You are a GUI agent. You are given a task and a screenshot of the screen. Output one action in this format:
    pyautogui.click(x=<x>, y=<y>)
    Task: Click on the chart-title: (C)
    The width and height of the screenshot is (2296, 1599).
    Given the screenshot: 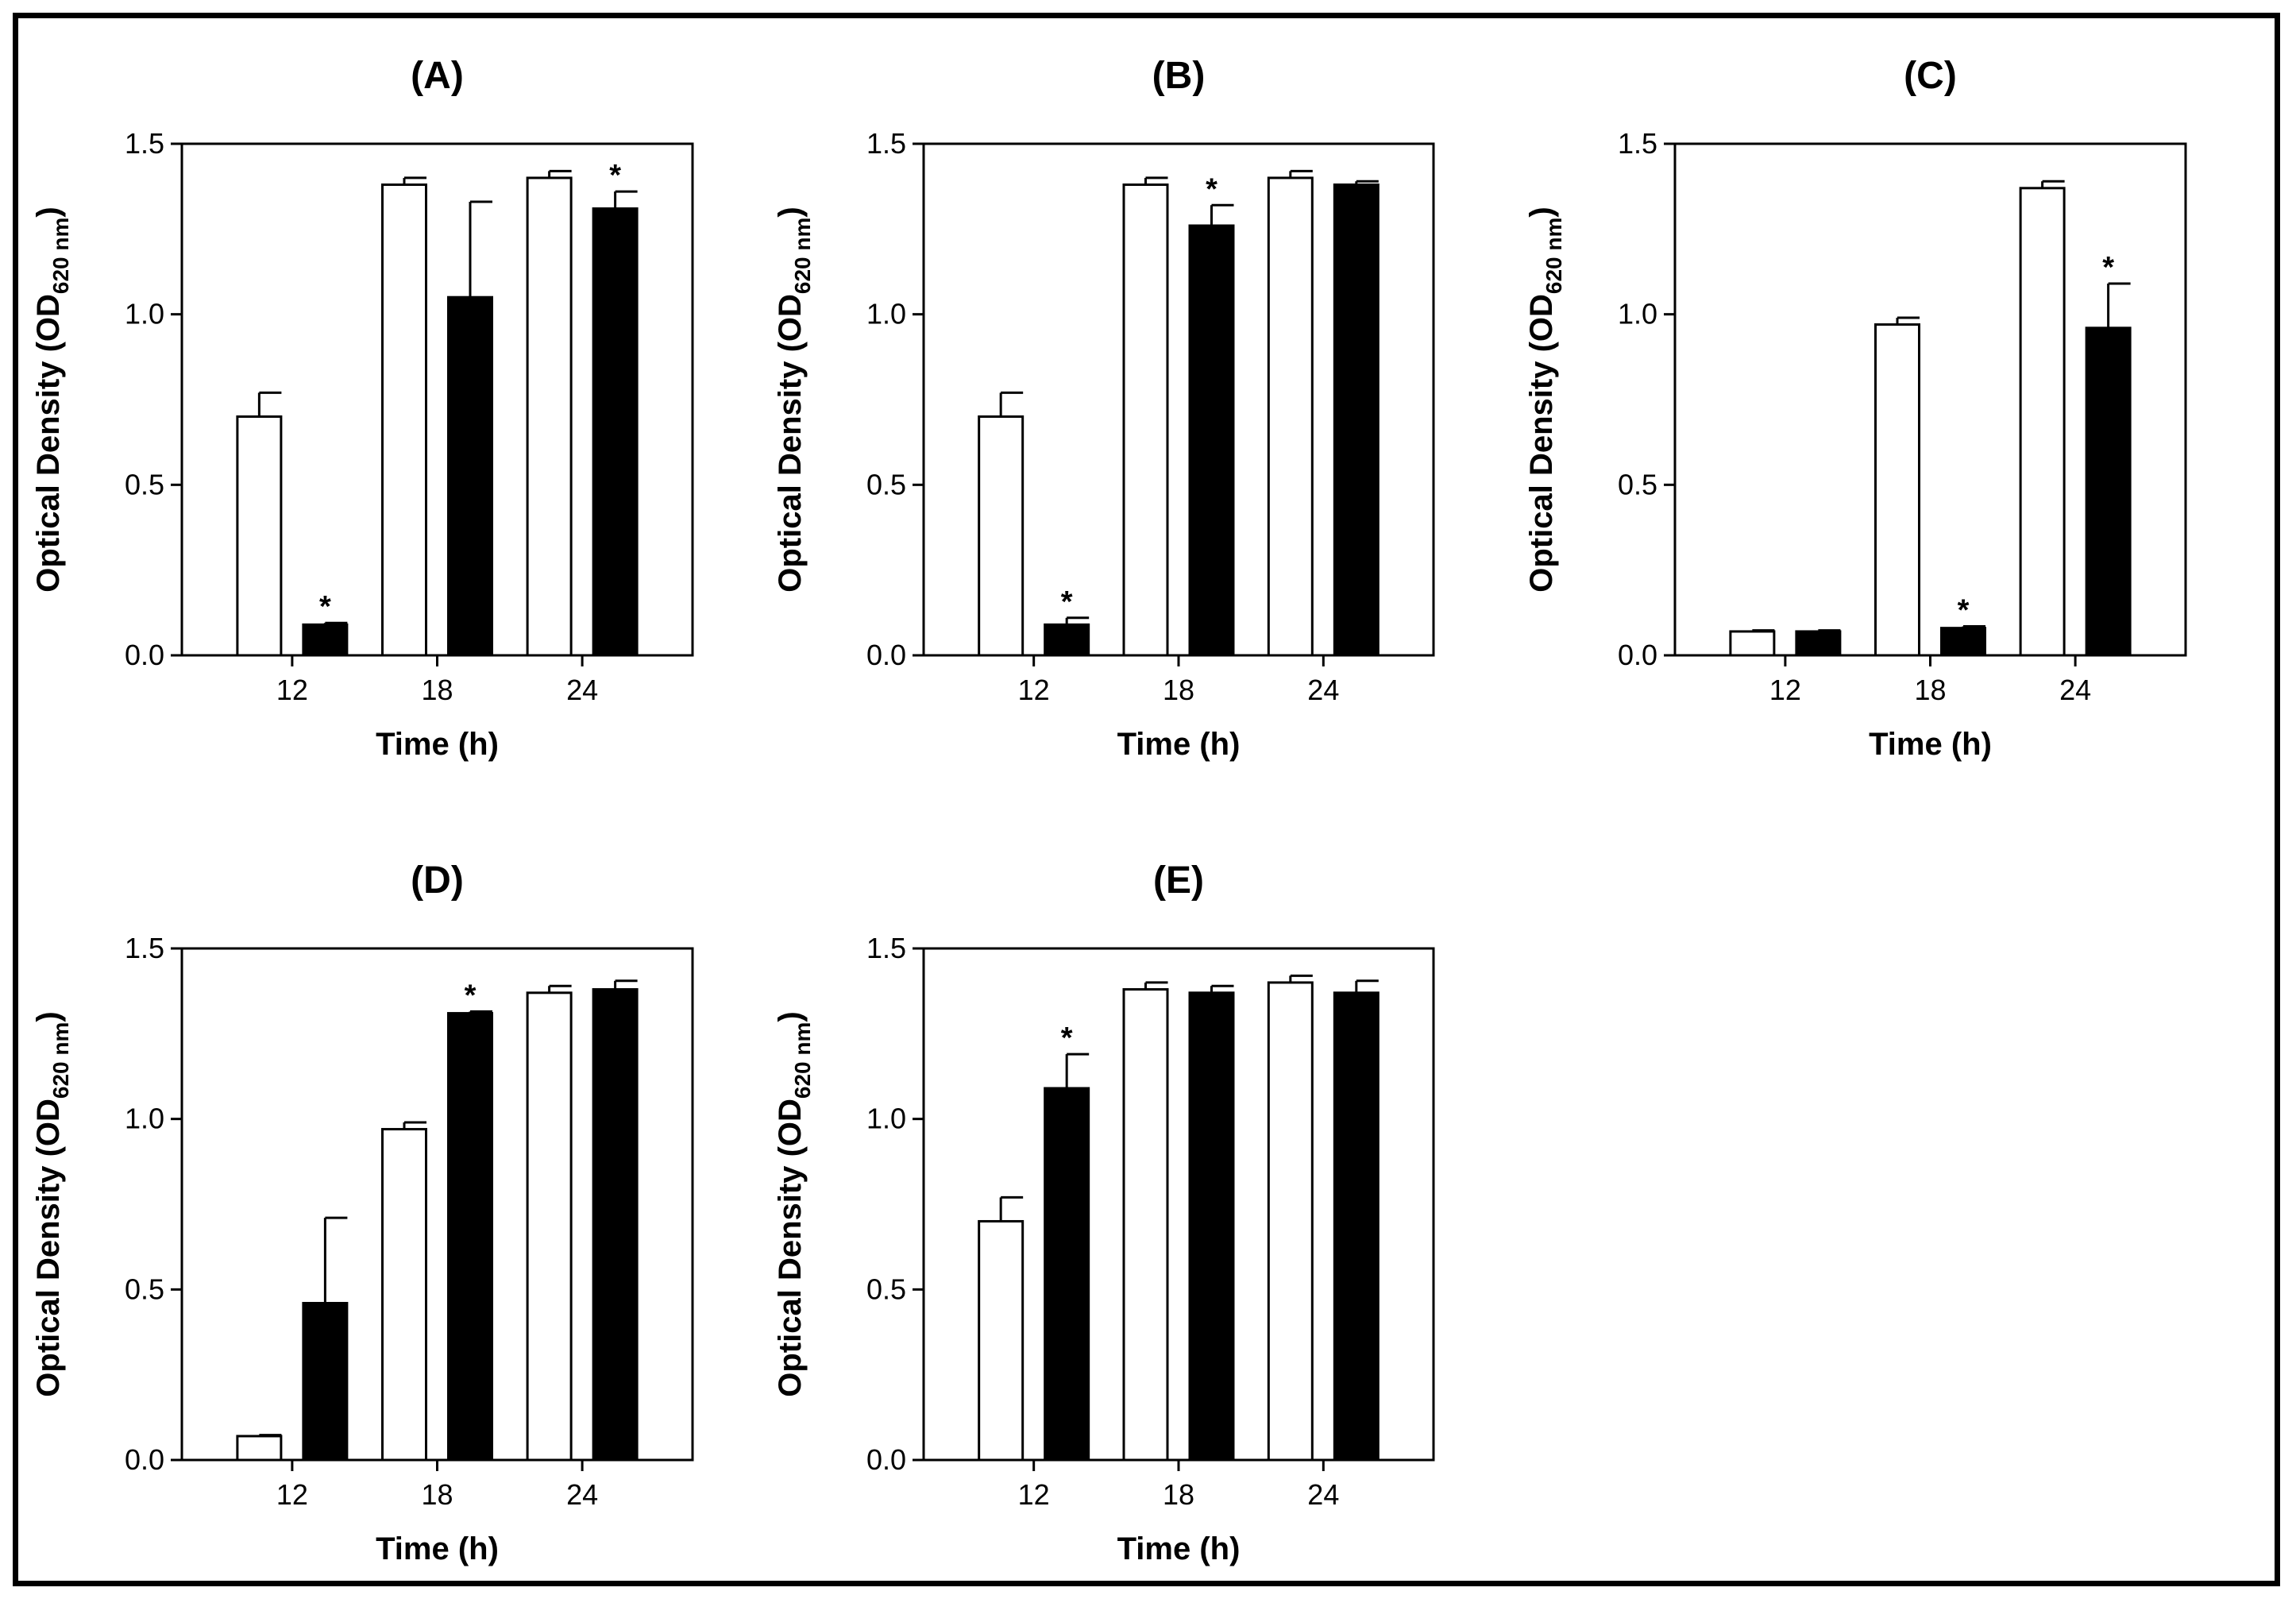 What is the action you would take?
    pyautogui.click(x=1930, y=76)
    